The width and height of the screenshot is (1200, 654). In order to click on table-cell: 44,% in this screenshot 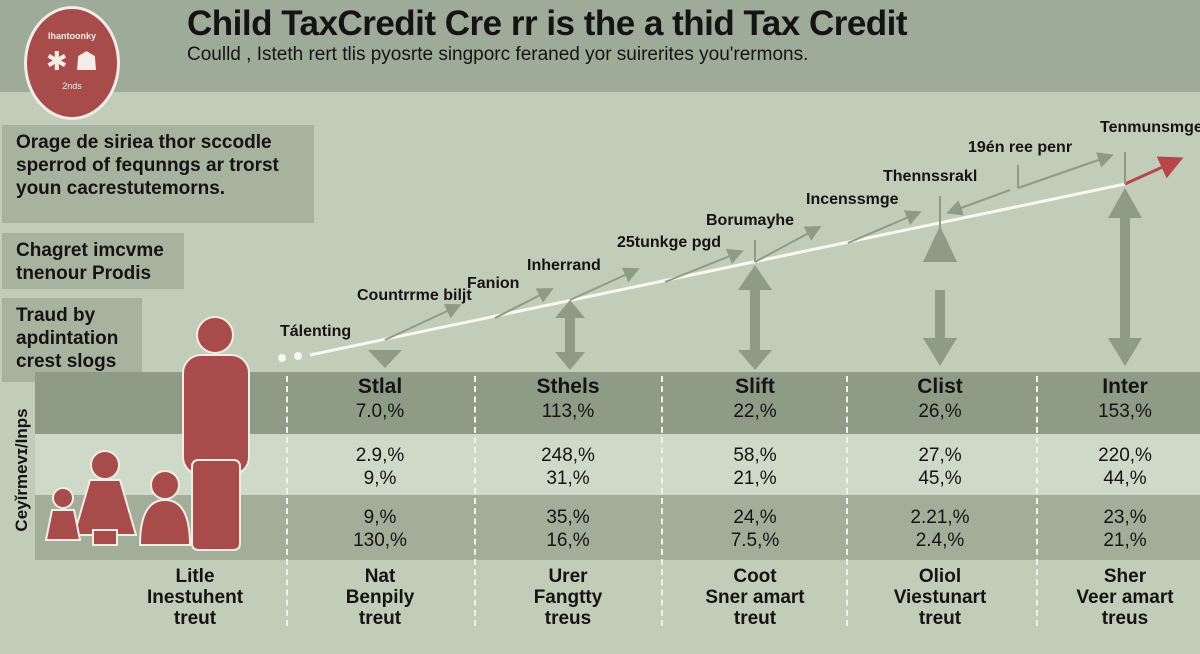, I will do `click(1125, 478)`.